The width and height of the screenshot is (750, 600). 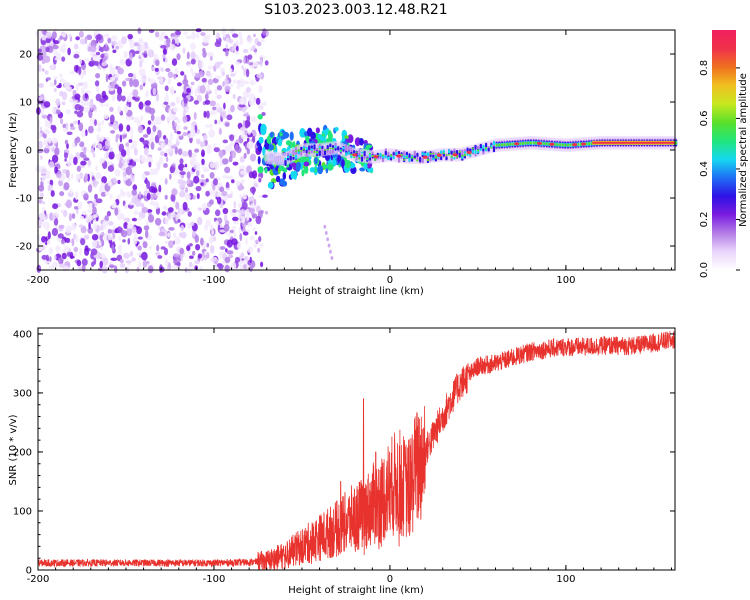 I want to click on snr-x-label: Height of straight line (km), so click(x=356, y=590).